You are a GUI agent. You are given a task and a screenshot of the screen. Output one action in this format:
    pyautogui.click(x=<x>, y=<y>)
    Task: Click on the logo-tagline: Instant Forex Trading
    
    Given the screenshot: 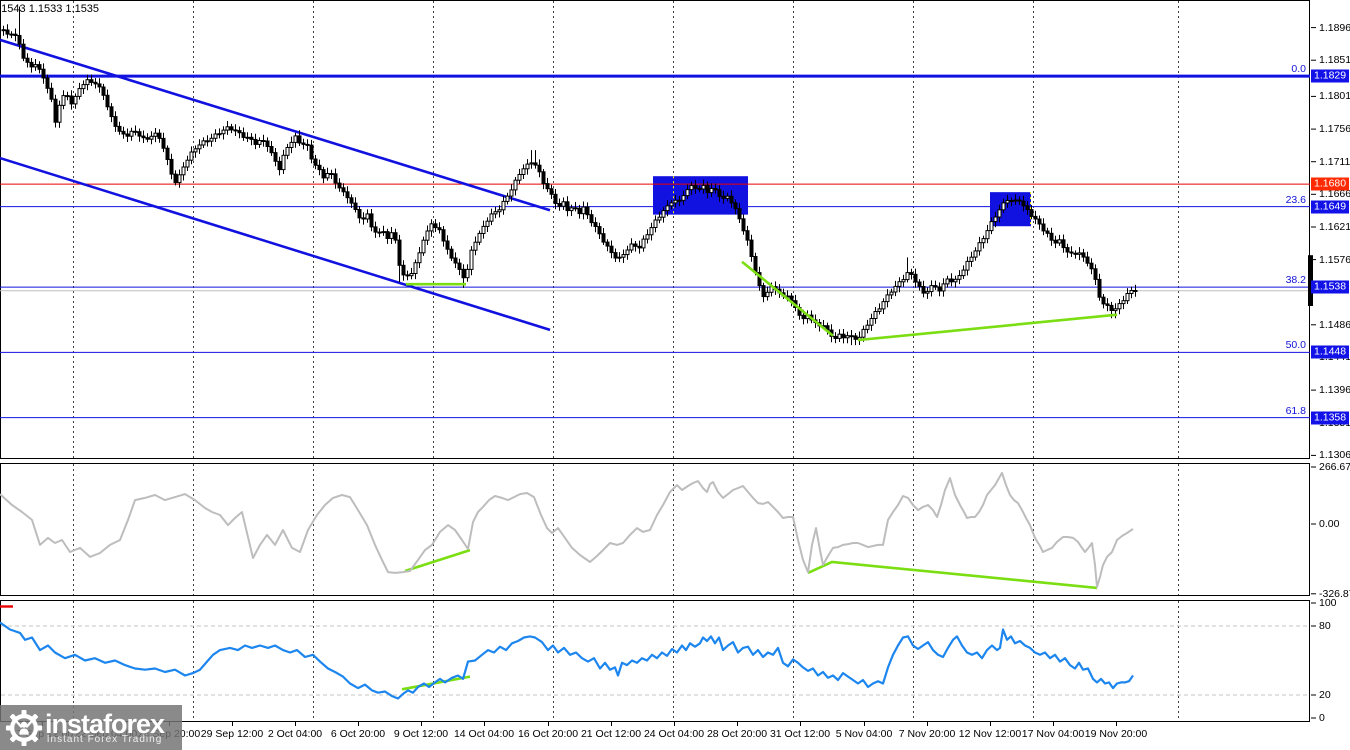 What is the action you would take?
    pyautogui.click(x=104, y=739)
    